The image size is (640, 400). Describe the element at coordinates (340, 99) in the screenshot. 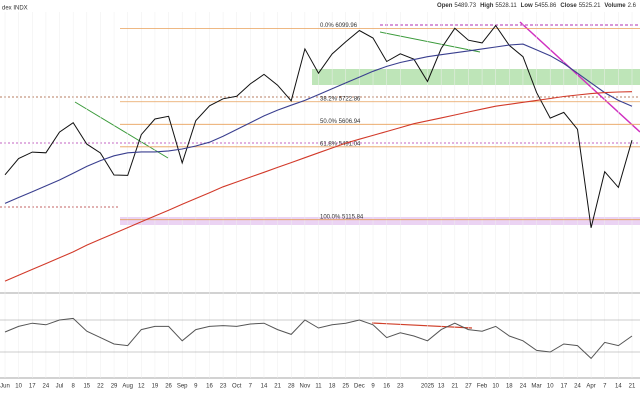

I see `fib-label: 38.2% 5722.86` at that location.